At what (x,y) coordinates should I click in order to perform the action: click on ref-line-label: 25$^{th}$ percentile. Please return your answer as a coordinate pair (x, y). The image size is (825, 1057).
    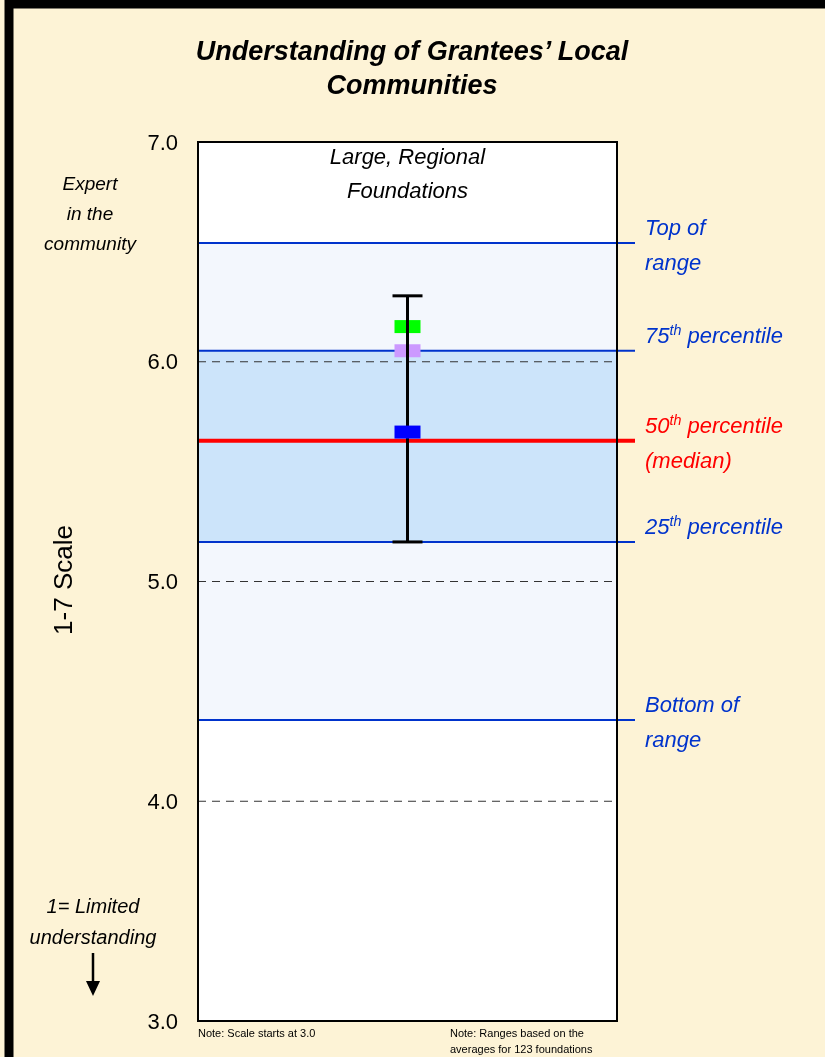
    Looking at the image, I should click on (713, 525).